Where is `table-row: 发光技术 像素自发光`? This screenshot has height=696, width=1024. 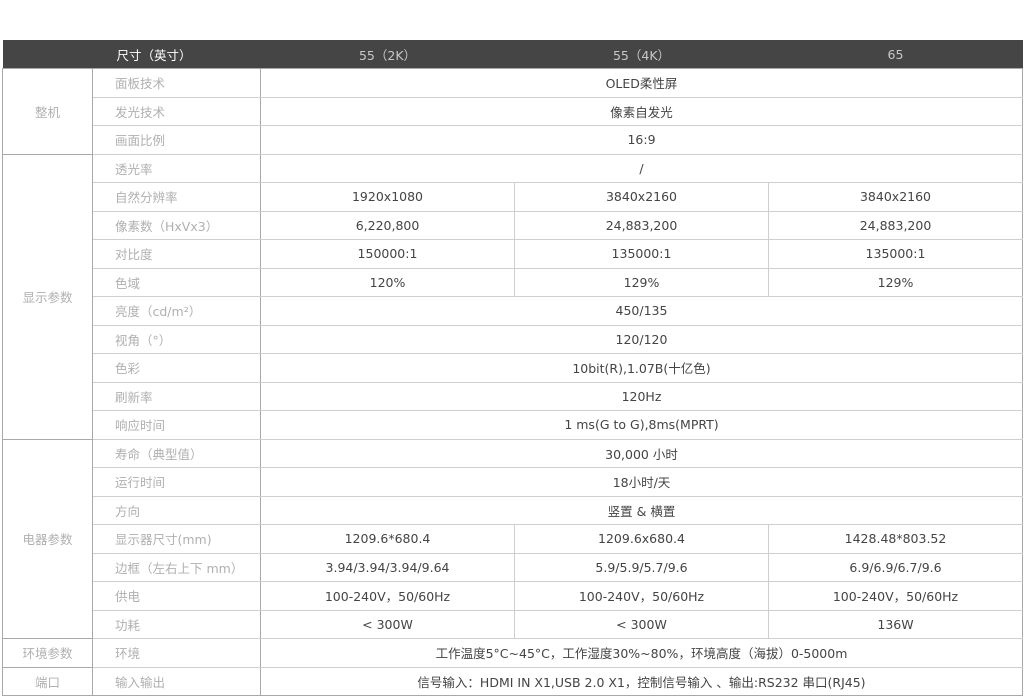
table-row: 发光技术 像素自发光 is located at coordinates (513, 111).